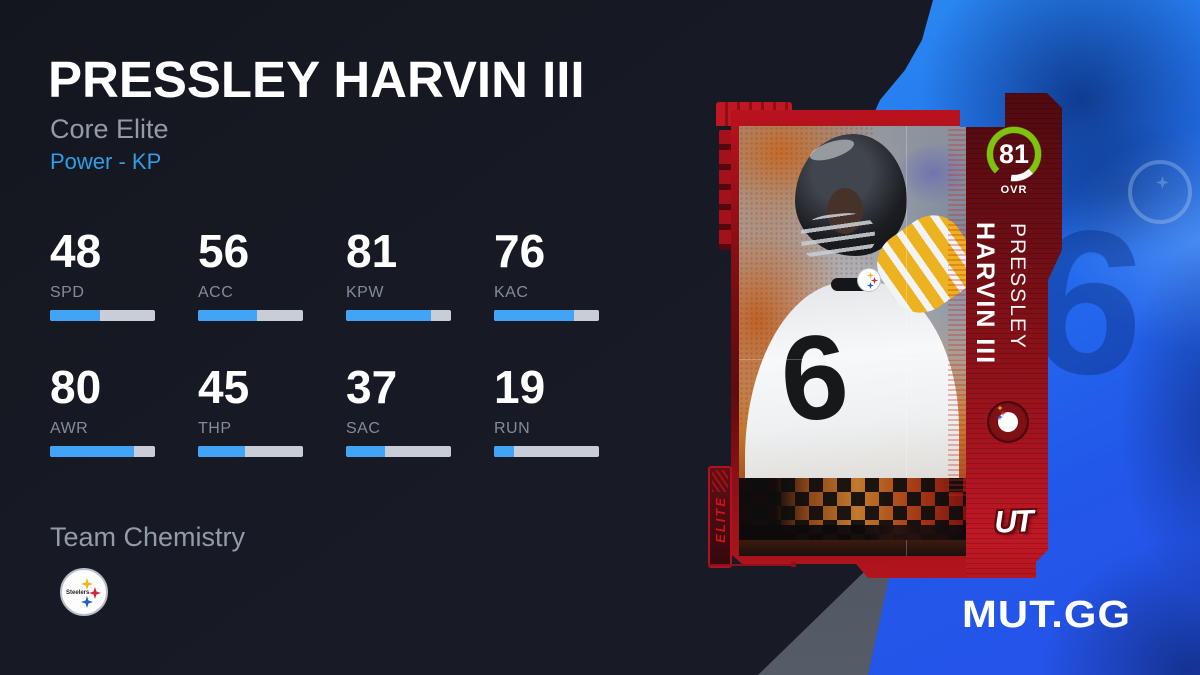  Describe the element at coordinates (568, 274) in the screenshot. I see `stat-kac: 76 KAC` at that location.